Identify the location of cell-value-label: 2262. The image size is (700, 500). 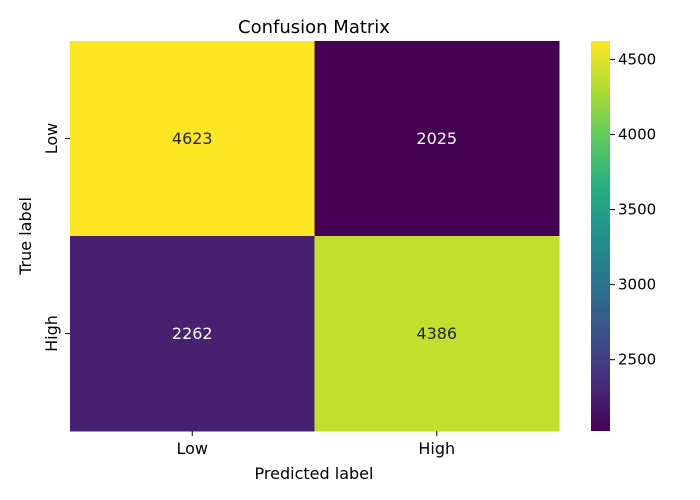
(192, 333).